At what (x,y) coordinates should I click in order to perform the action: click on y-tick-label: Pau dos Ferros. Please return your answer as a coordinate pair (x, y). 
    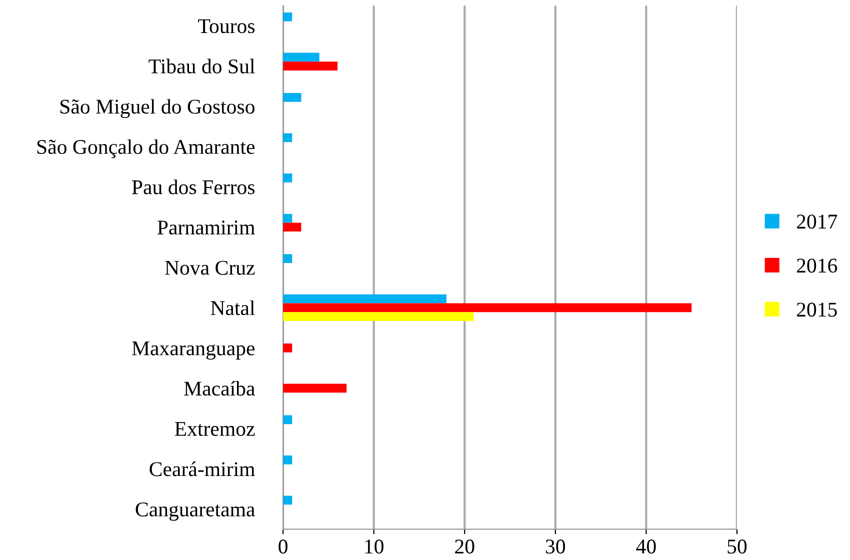
    Looking at the image, I should click on (193, 187).